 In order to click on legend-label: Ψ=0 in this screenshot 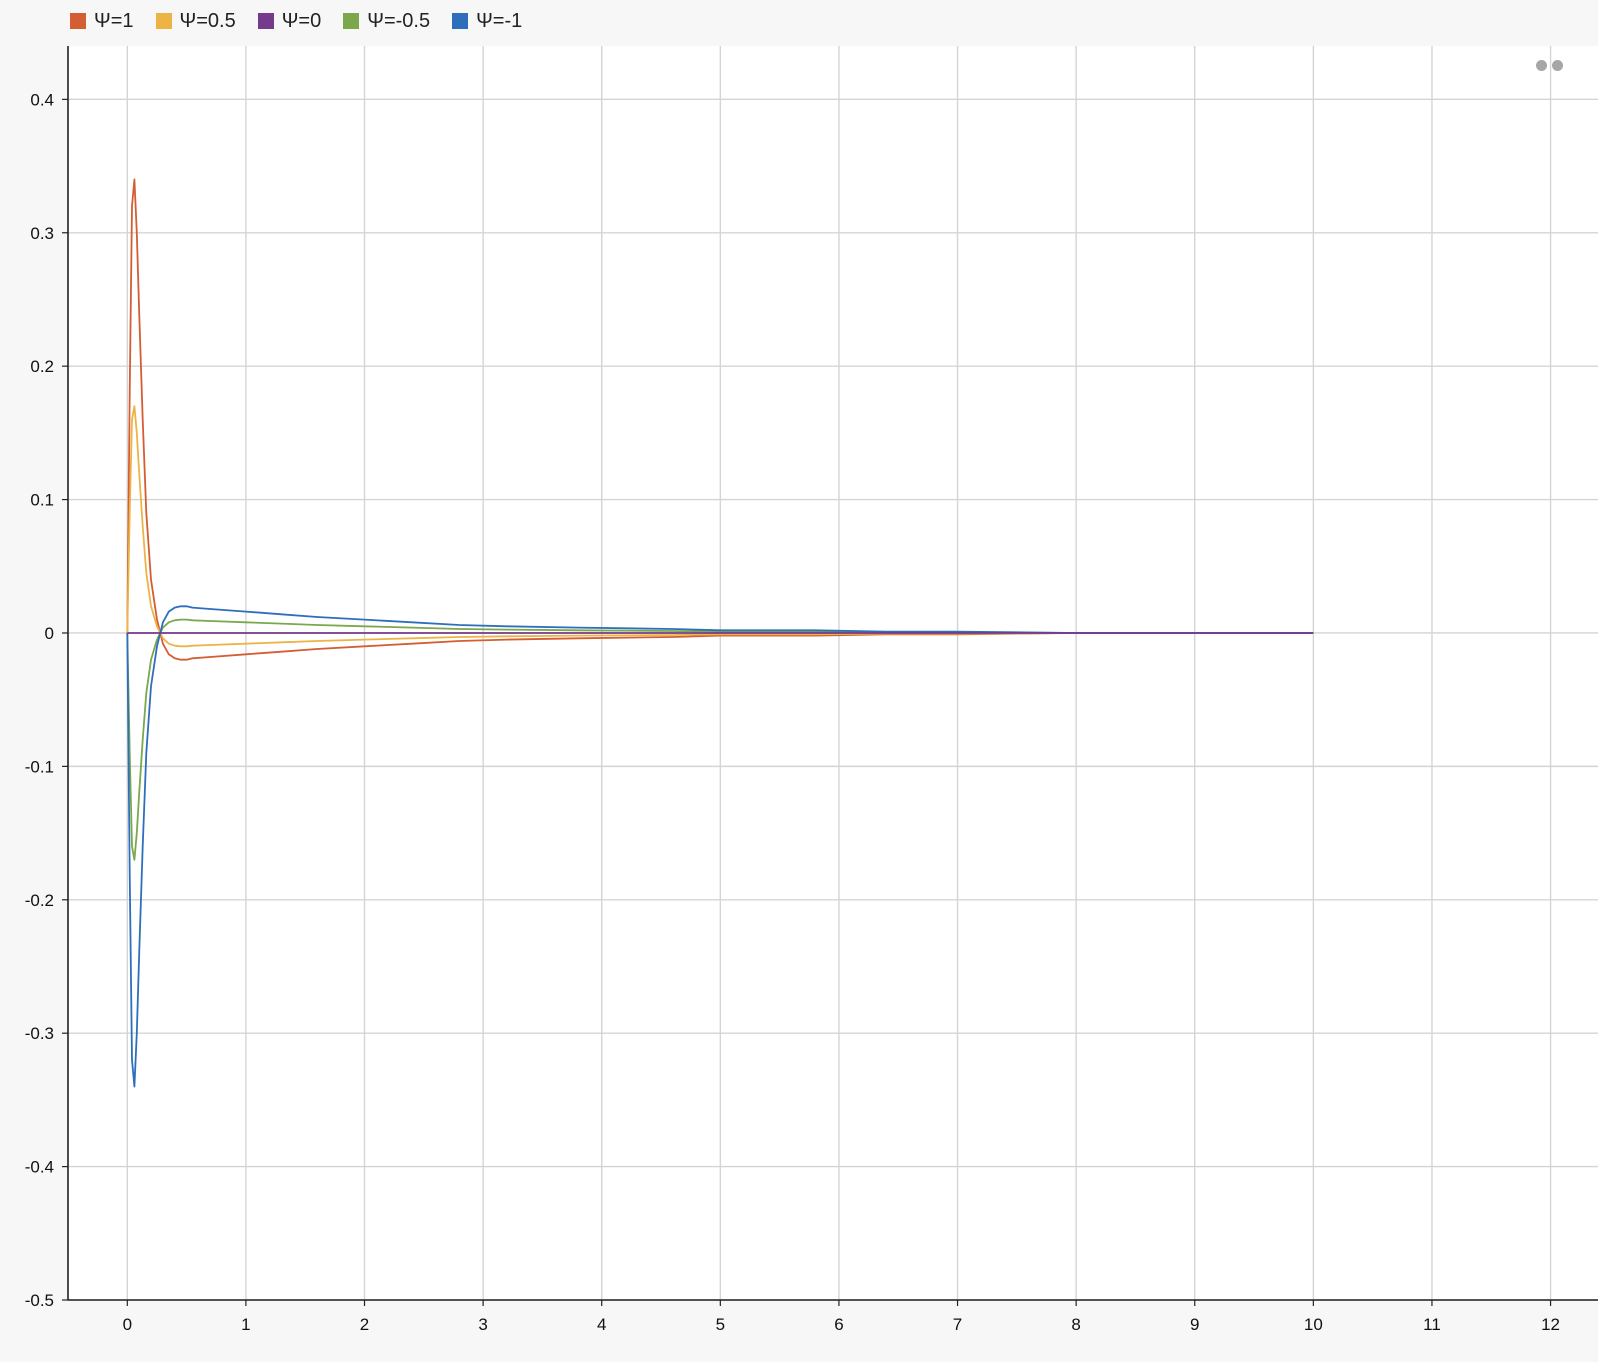, I will do `click(301, 20)`.